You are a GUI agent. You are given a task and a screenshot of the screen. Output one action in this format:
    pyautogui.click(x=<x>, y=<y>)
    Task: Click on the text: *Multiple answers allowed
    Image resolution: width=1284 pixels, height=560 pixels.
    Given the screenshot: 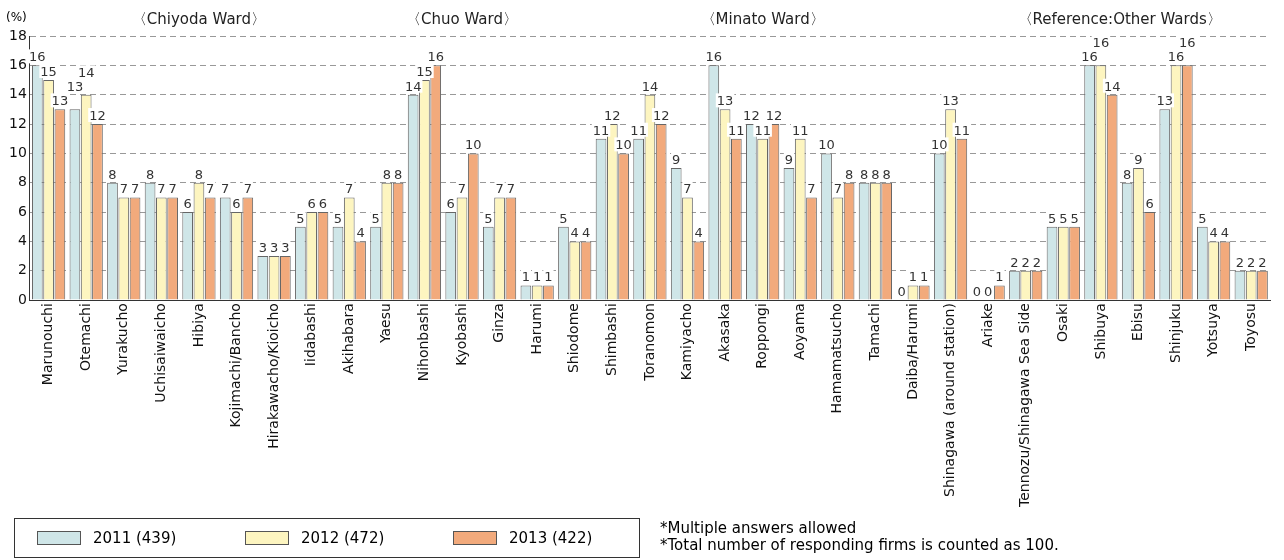 What is the action you would take?
    pyautogui.click(x=759, y=528)
    